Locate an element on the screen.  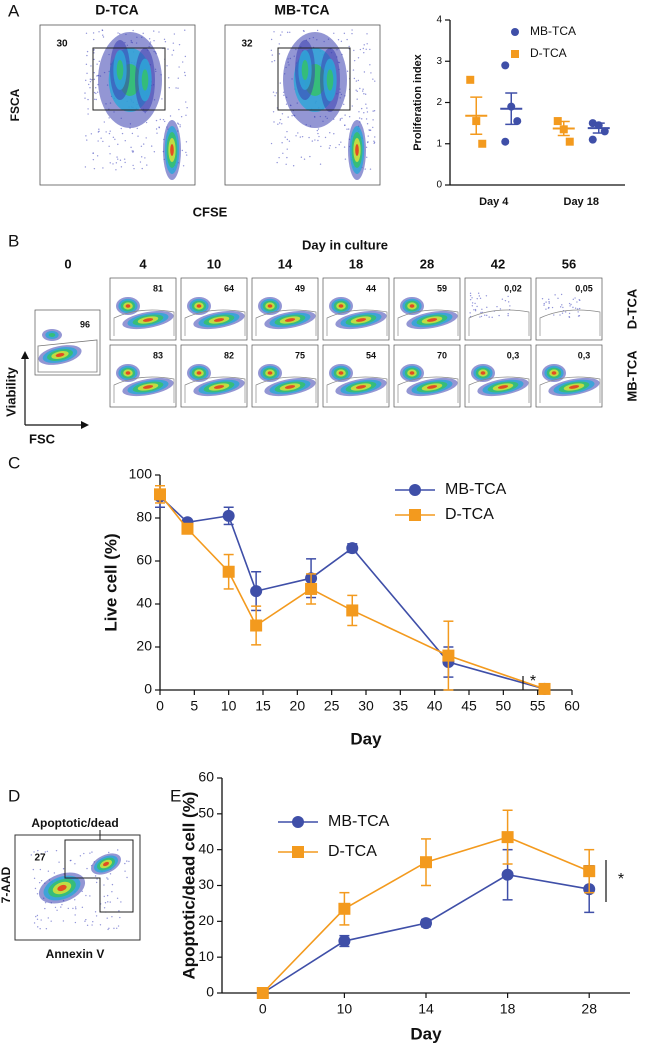
axis-label: Annexin V is located at coordinates (75, 954).